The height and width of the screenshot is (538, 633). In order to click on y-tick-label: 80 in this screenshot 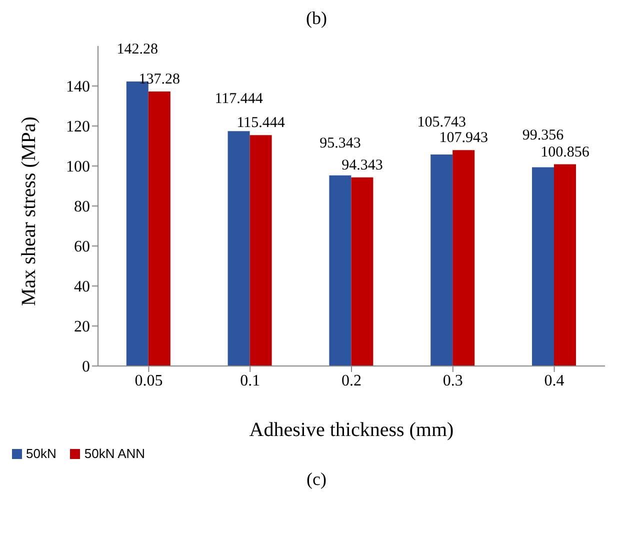, I will do `click(82, 207)`.